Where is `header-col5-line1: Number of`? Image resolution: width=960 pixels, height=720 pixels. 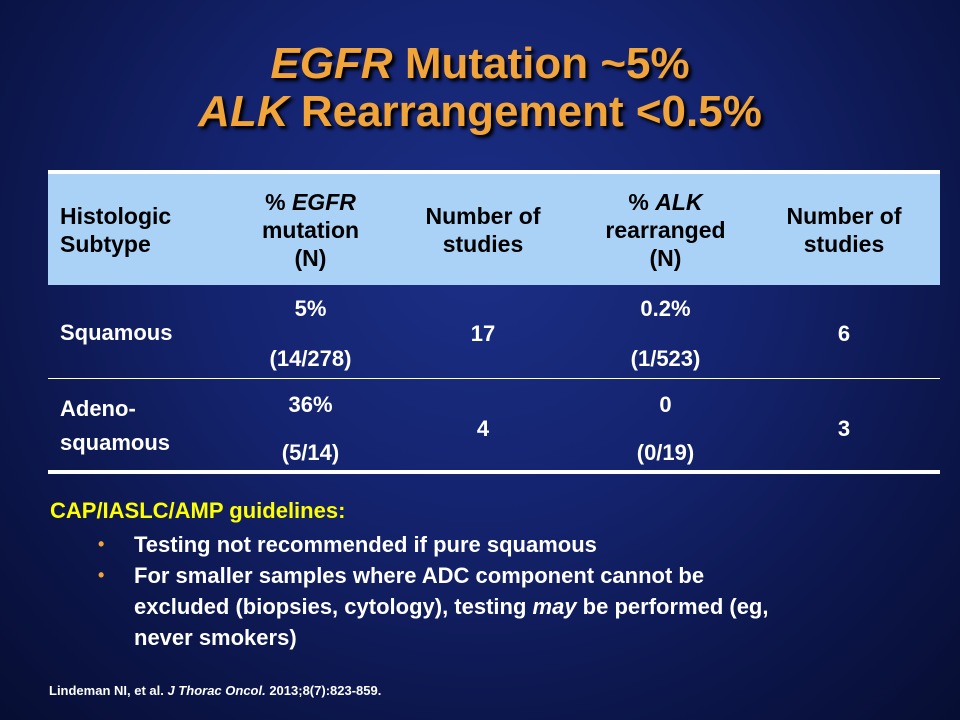 header-col5-line1: Number of is located at coordinates (844, 215).